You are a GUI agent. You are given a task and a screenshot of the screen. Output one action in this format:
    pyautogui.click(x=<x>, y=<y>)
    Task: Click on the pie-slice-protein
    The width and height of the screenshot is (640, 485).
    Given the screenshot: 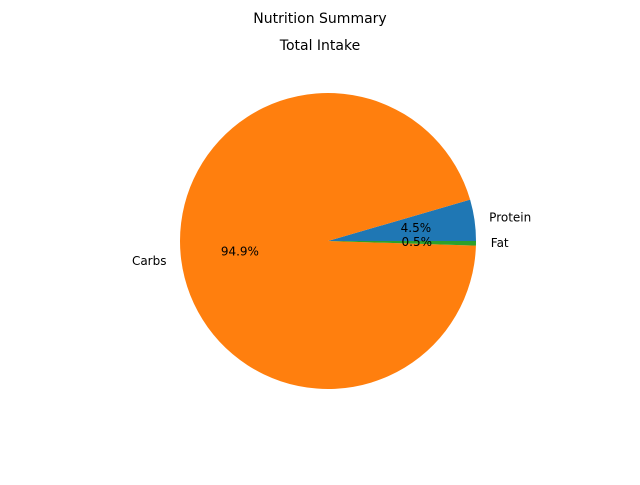 What is the action you would take?
    pyautogui.click(x=402, y=220)
    